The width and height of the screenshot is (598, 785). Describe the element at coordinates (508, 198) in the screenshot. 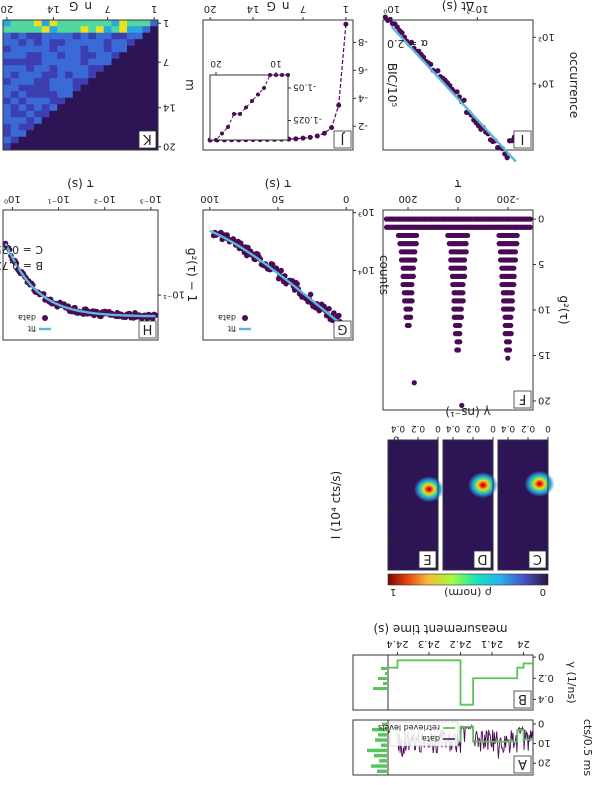

I see `panel-f-xtick: -200` at that location.